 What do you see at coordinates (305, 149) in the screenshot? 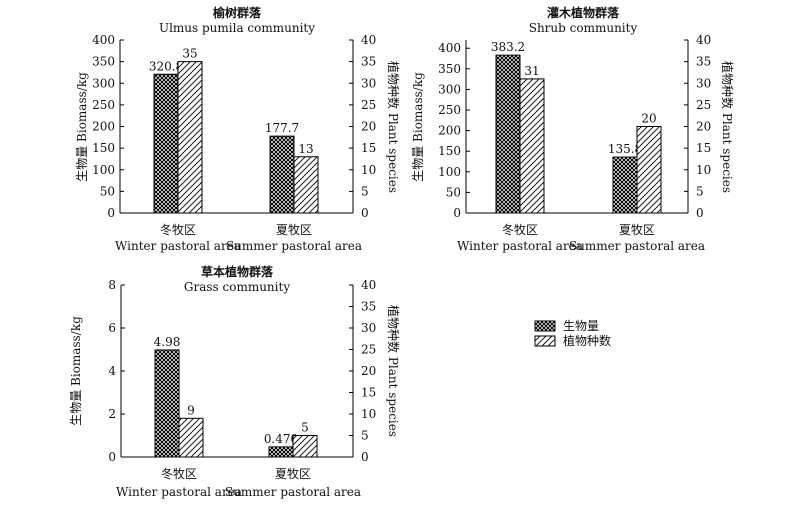
I see `data-label: 13` at bounding box center [305, 149].